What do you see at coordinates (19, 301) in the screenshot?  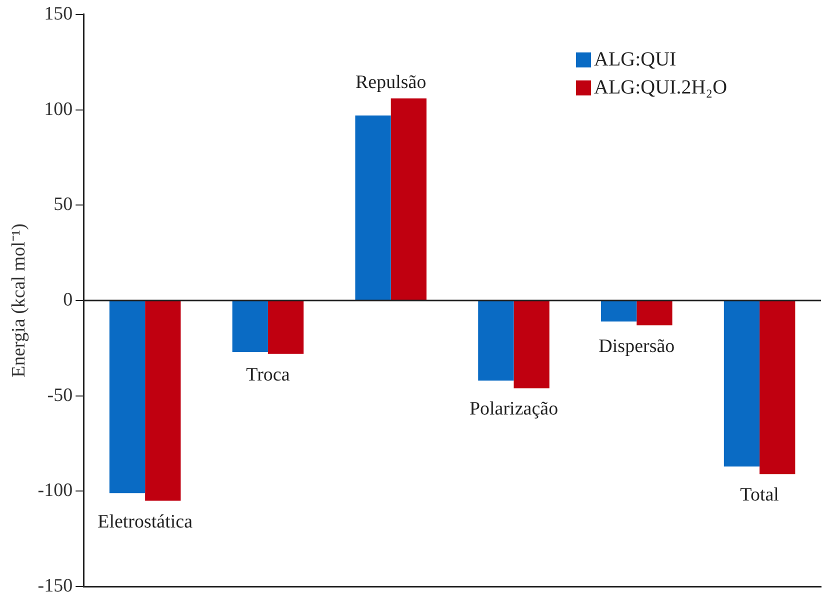 I see `y-axis-title: Energia (kcal mol⁻¹)` at bounding box center [19, 301].